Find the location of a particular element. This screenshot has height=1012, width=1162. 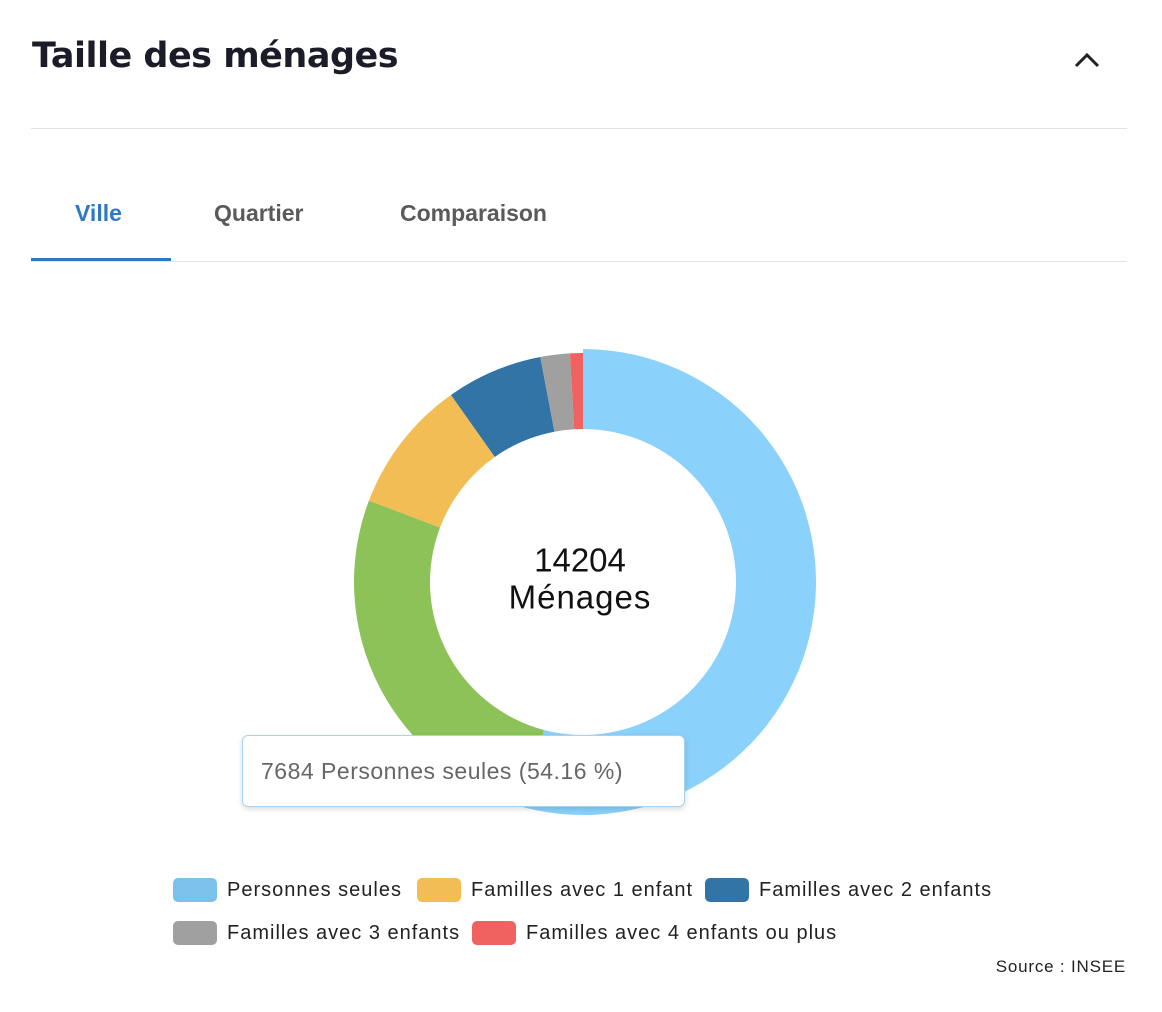

legend-item: Personnes seules is located at coordinates (287, 890).